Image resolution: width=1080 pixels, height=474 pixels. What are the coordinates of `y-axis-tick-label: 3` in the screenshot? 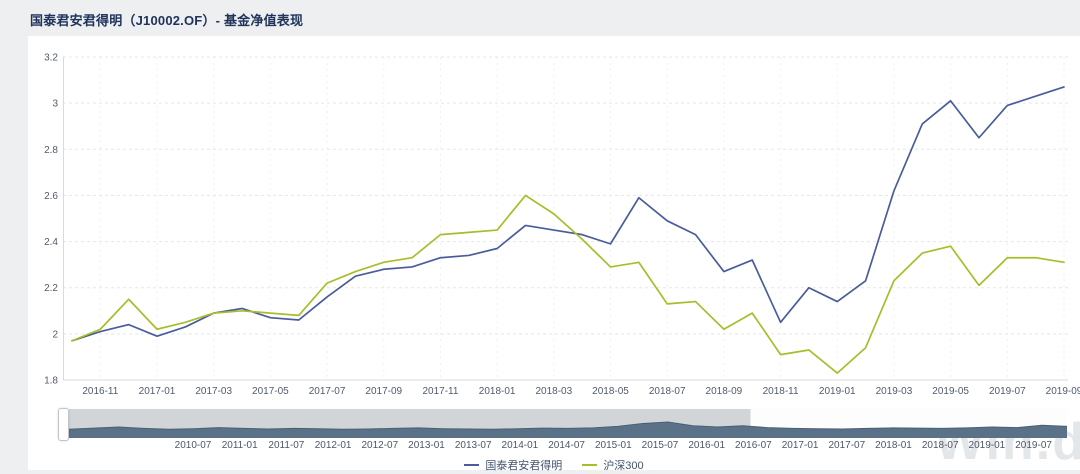 It's located at (55, 104).